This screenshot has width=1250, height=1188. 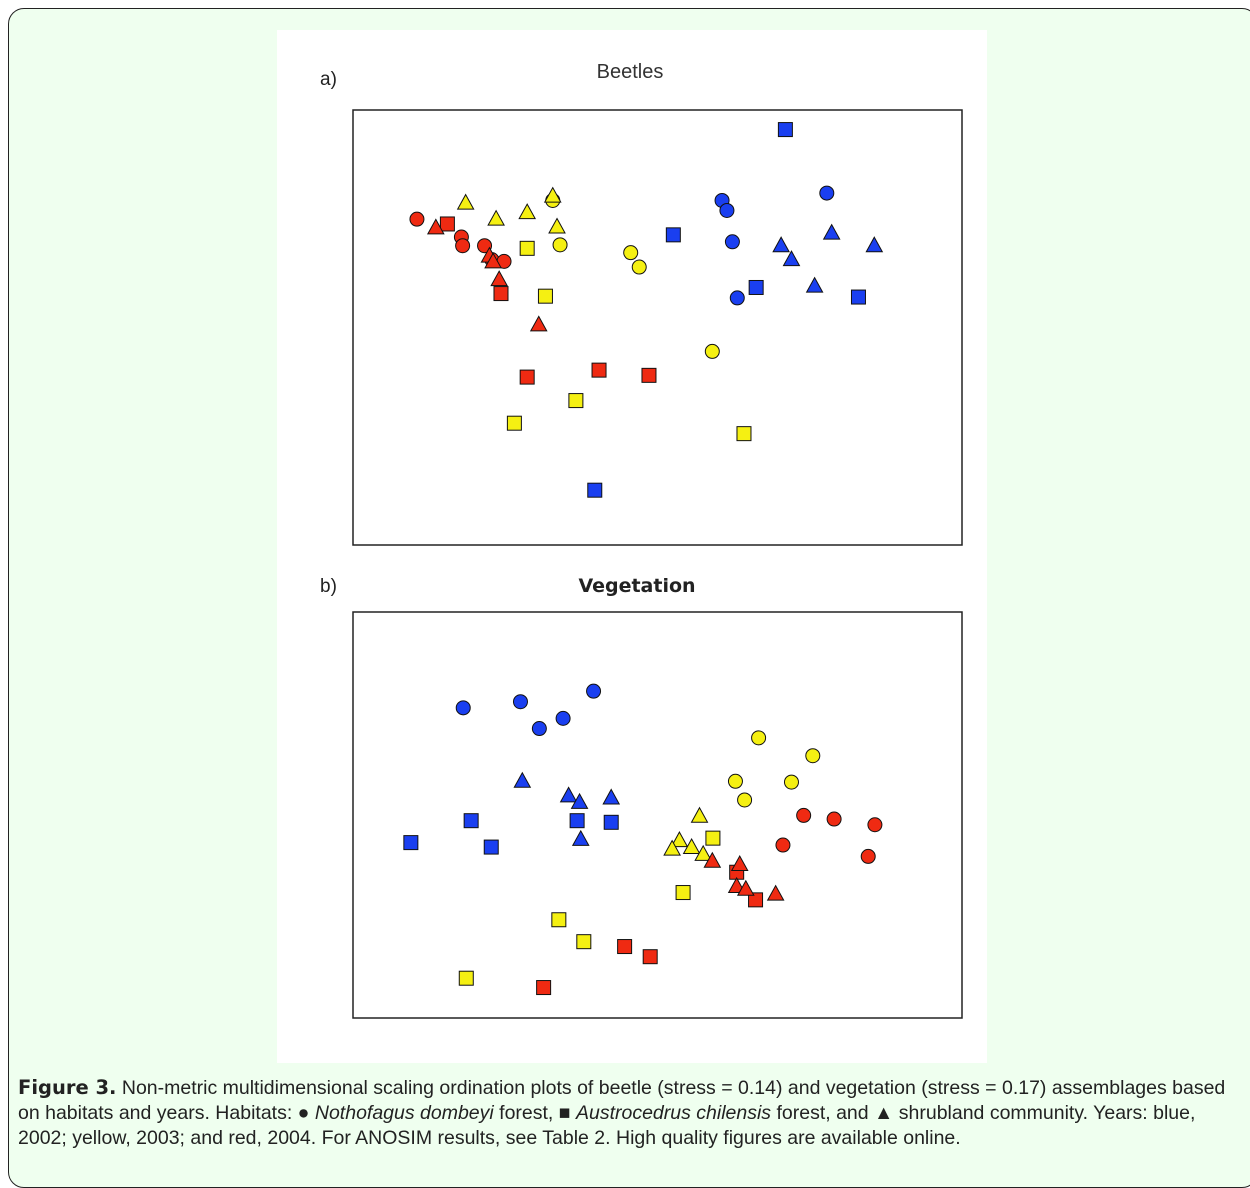 What do you see at coordinates (534, 1113) in the screenshot?
I see `caption-text-part2: forest, ■` at bounding box center [534, 1113].